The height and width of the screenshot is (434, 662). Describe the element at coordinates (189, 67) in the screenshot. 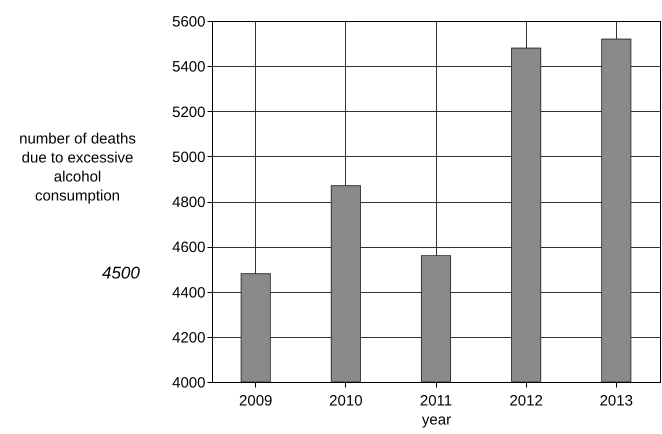

I see `y-tick-label: 5400` at that location.